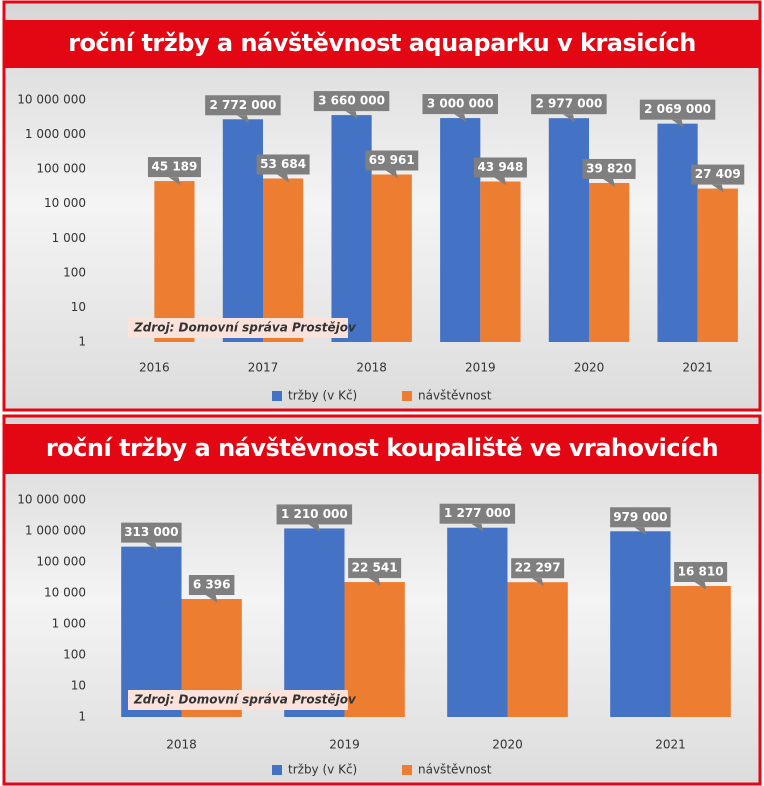 The width and height of the screenshot is (764, 786). I want to click on value-label: 313 000, so click(151, 532).